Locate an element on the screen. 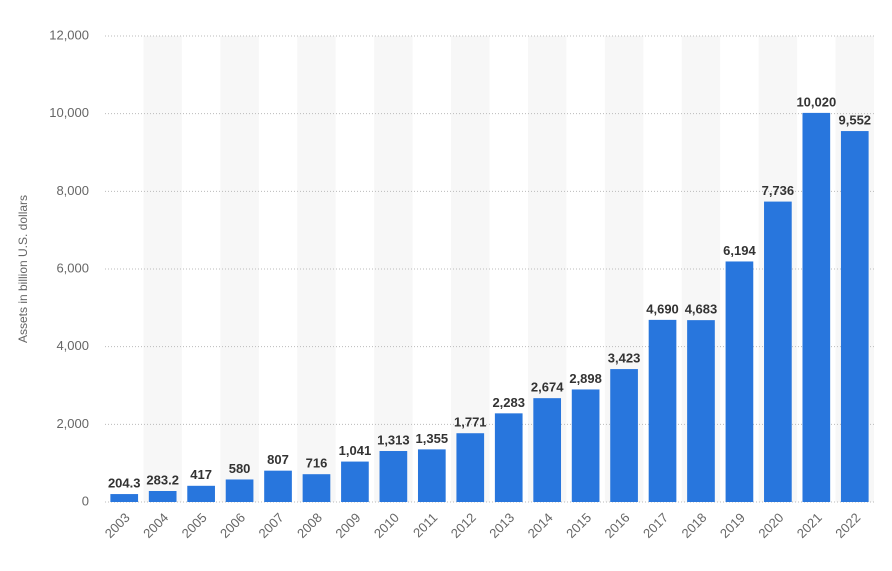  x-tick-label: 2020 is located at coordinates (770, 525).